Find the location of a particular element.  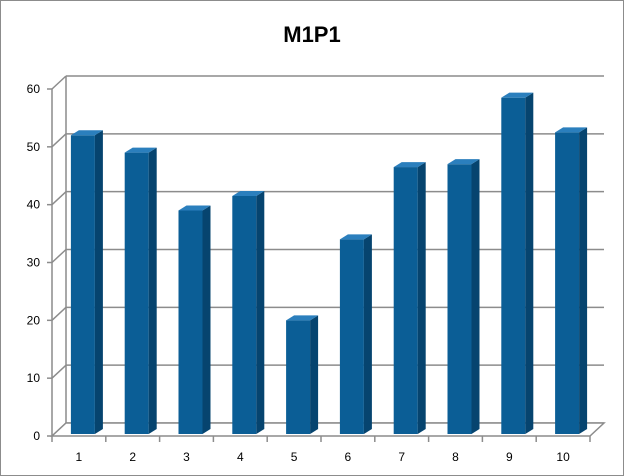

x-tick-label: 4 is located at coordinates (240, 457).